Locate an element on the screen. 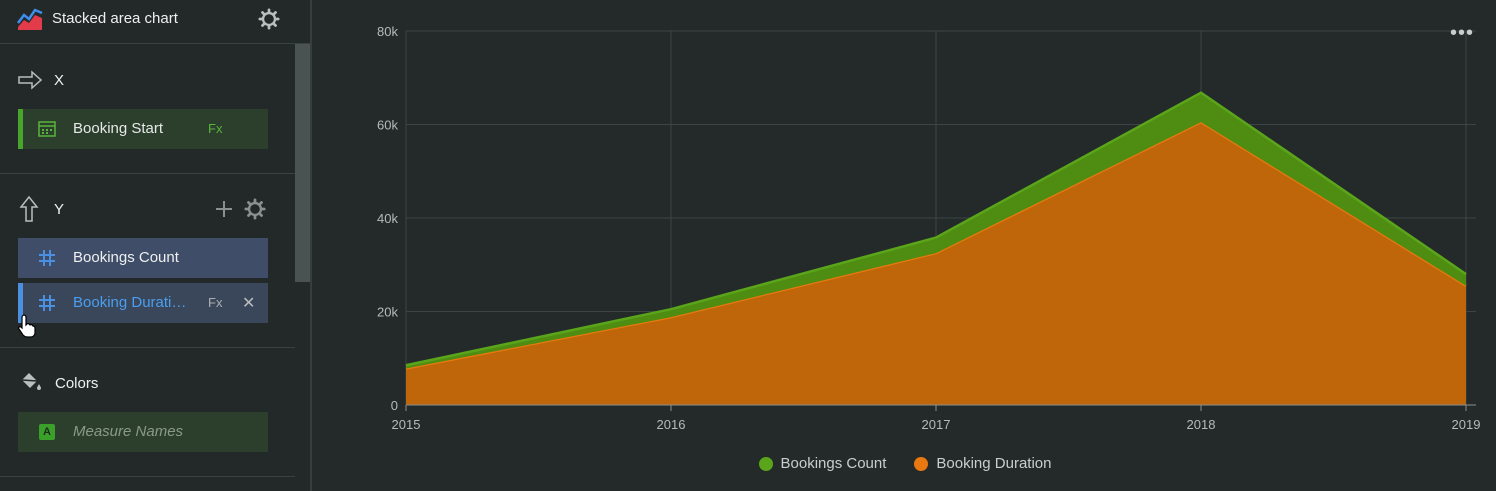 The width and height of the screenshot is (1496, 491). plus-icon is located at coordinates (224, 209).